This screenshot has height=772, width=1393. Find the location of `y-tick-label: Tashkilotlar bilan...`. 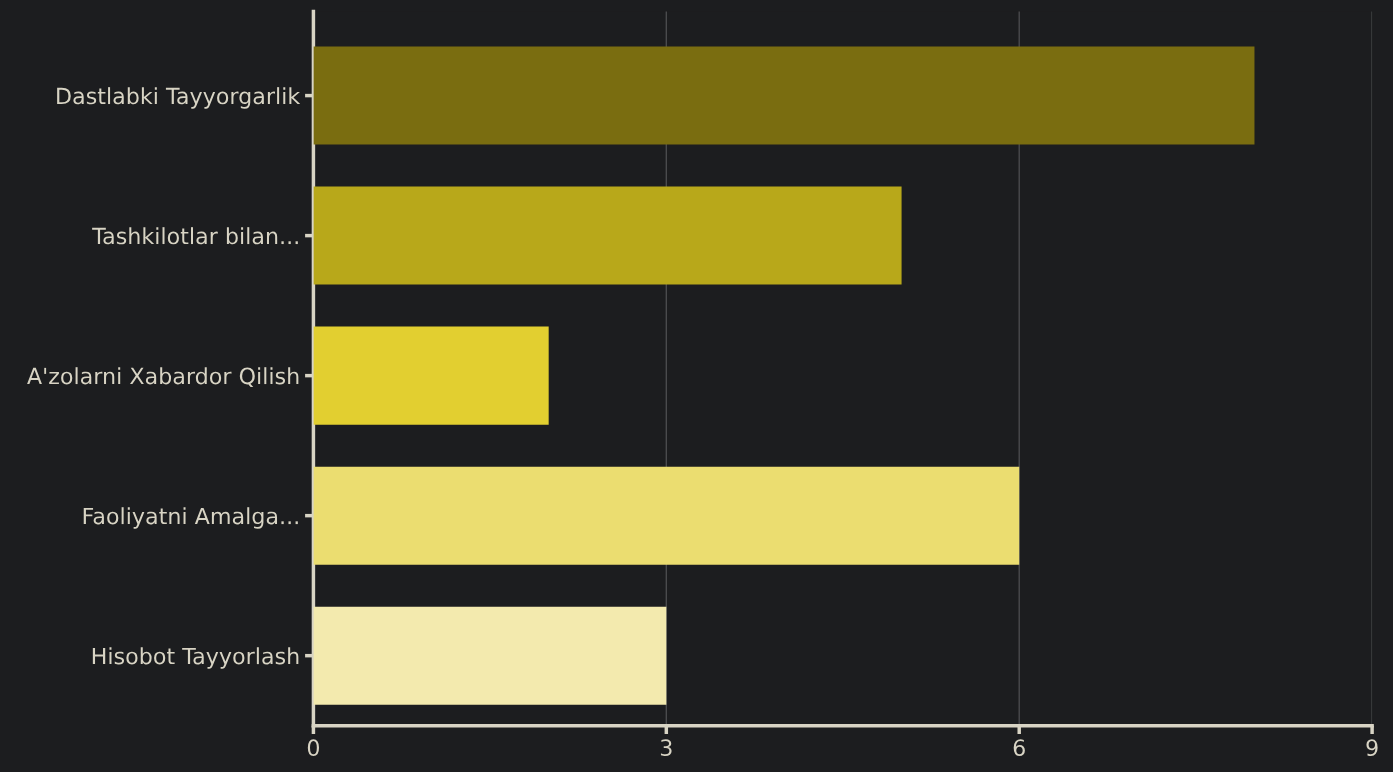

y-tick-label: Tashkilotlar bilan... is located at coordinates (195, 236).